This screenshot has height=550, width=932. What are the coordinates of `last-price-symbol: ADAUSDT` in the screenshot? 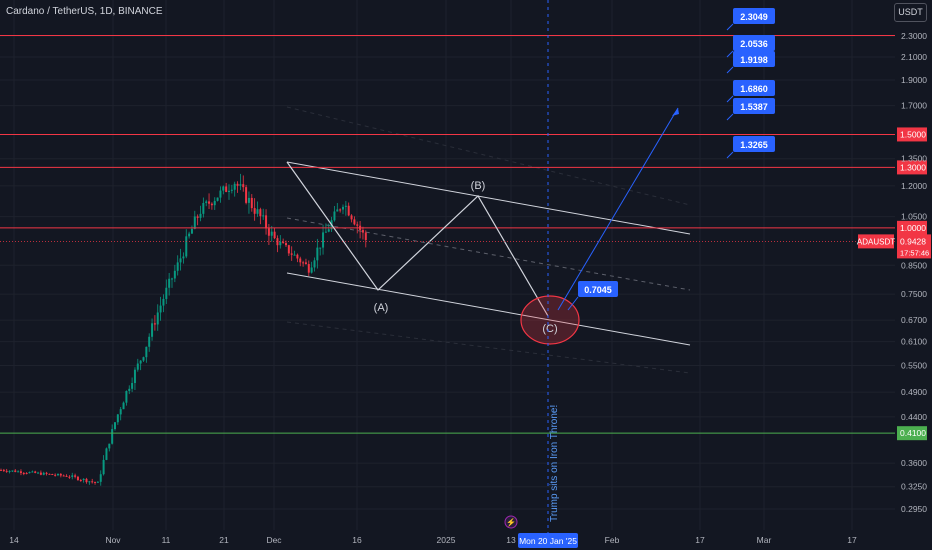 It's located at (876, 241).